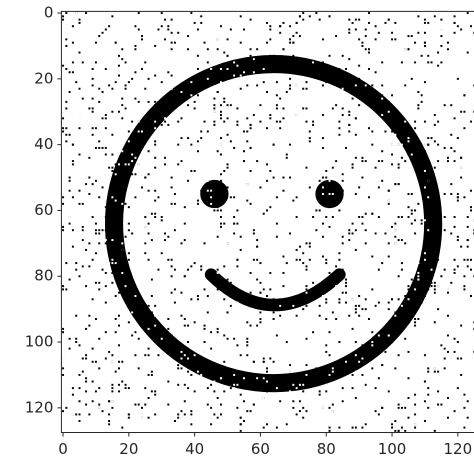 This screenshot has width=474, height=464. What do you see at coordinates (43, 144) in the screenshot?
I see `y-tick-label: 40` at bounding box center [43, 144].